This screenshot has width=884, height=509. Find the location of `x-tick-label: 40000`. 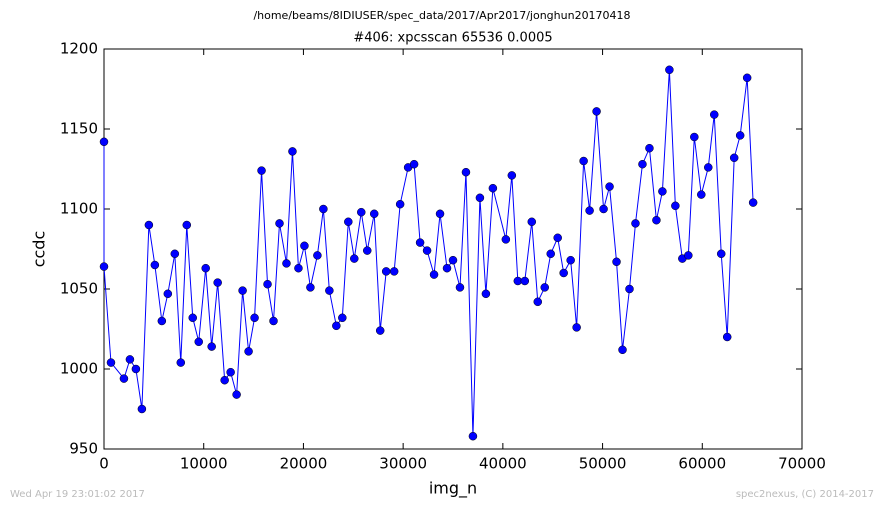

x-tick-label: 40000 is located at coordinates (503, 464).